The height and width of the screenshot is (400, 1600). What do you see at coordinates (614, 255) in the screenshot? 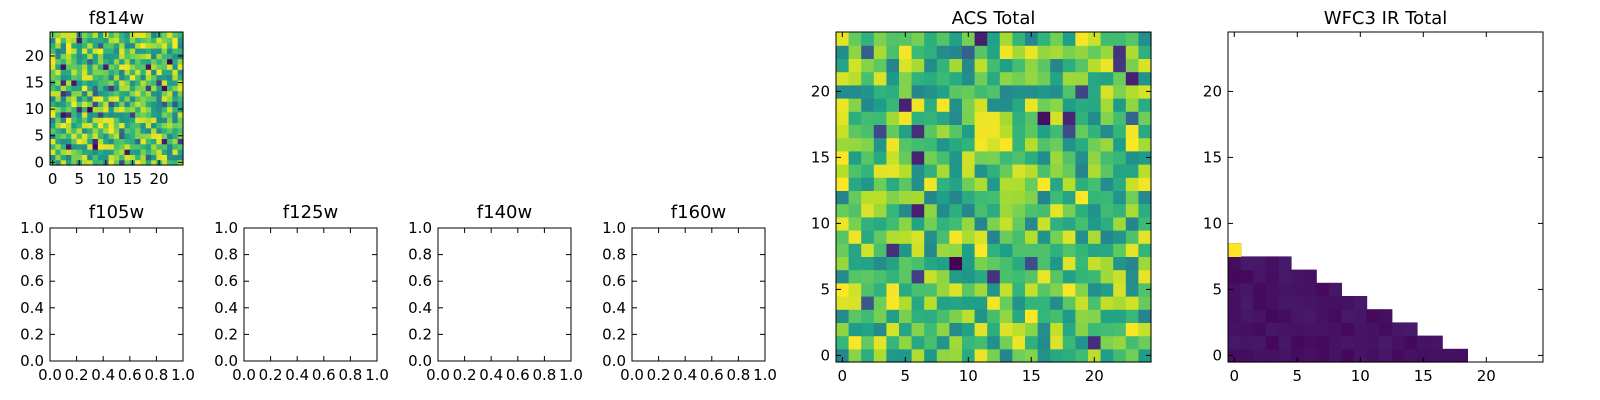
I see `y-tick-label: 0.8` at bounding box center [614, 255].